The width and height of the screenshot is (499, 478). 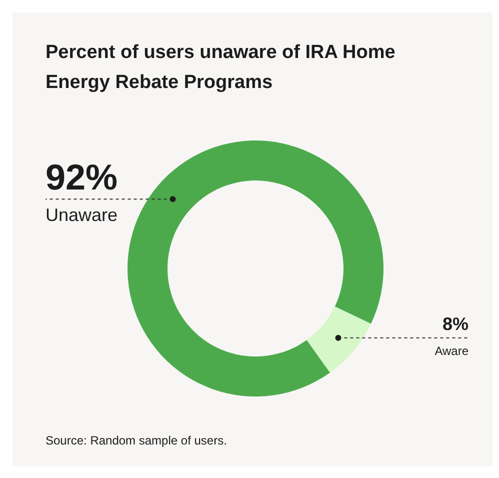 I want to click on data-label: 8%, so click(x=455, y=324).